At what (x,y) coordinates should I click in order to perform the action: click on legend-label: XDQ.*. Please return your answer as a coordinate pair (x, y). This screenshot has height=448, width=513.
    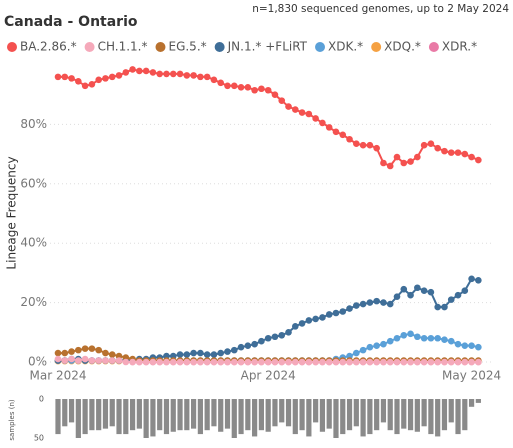
    Looking at the image, I should click on (402, 47).